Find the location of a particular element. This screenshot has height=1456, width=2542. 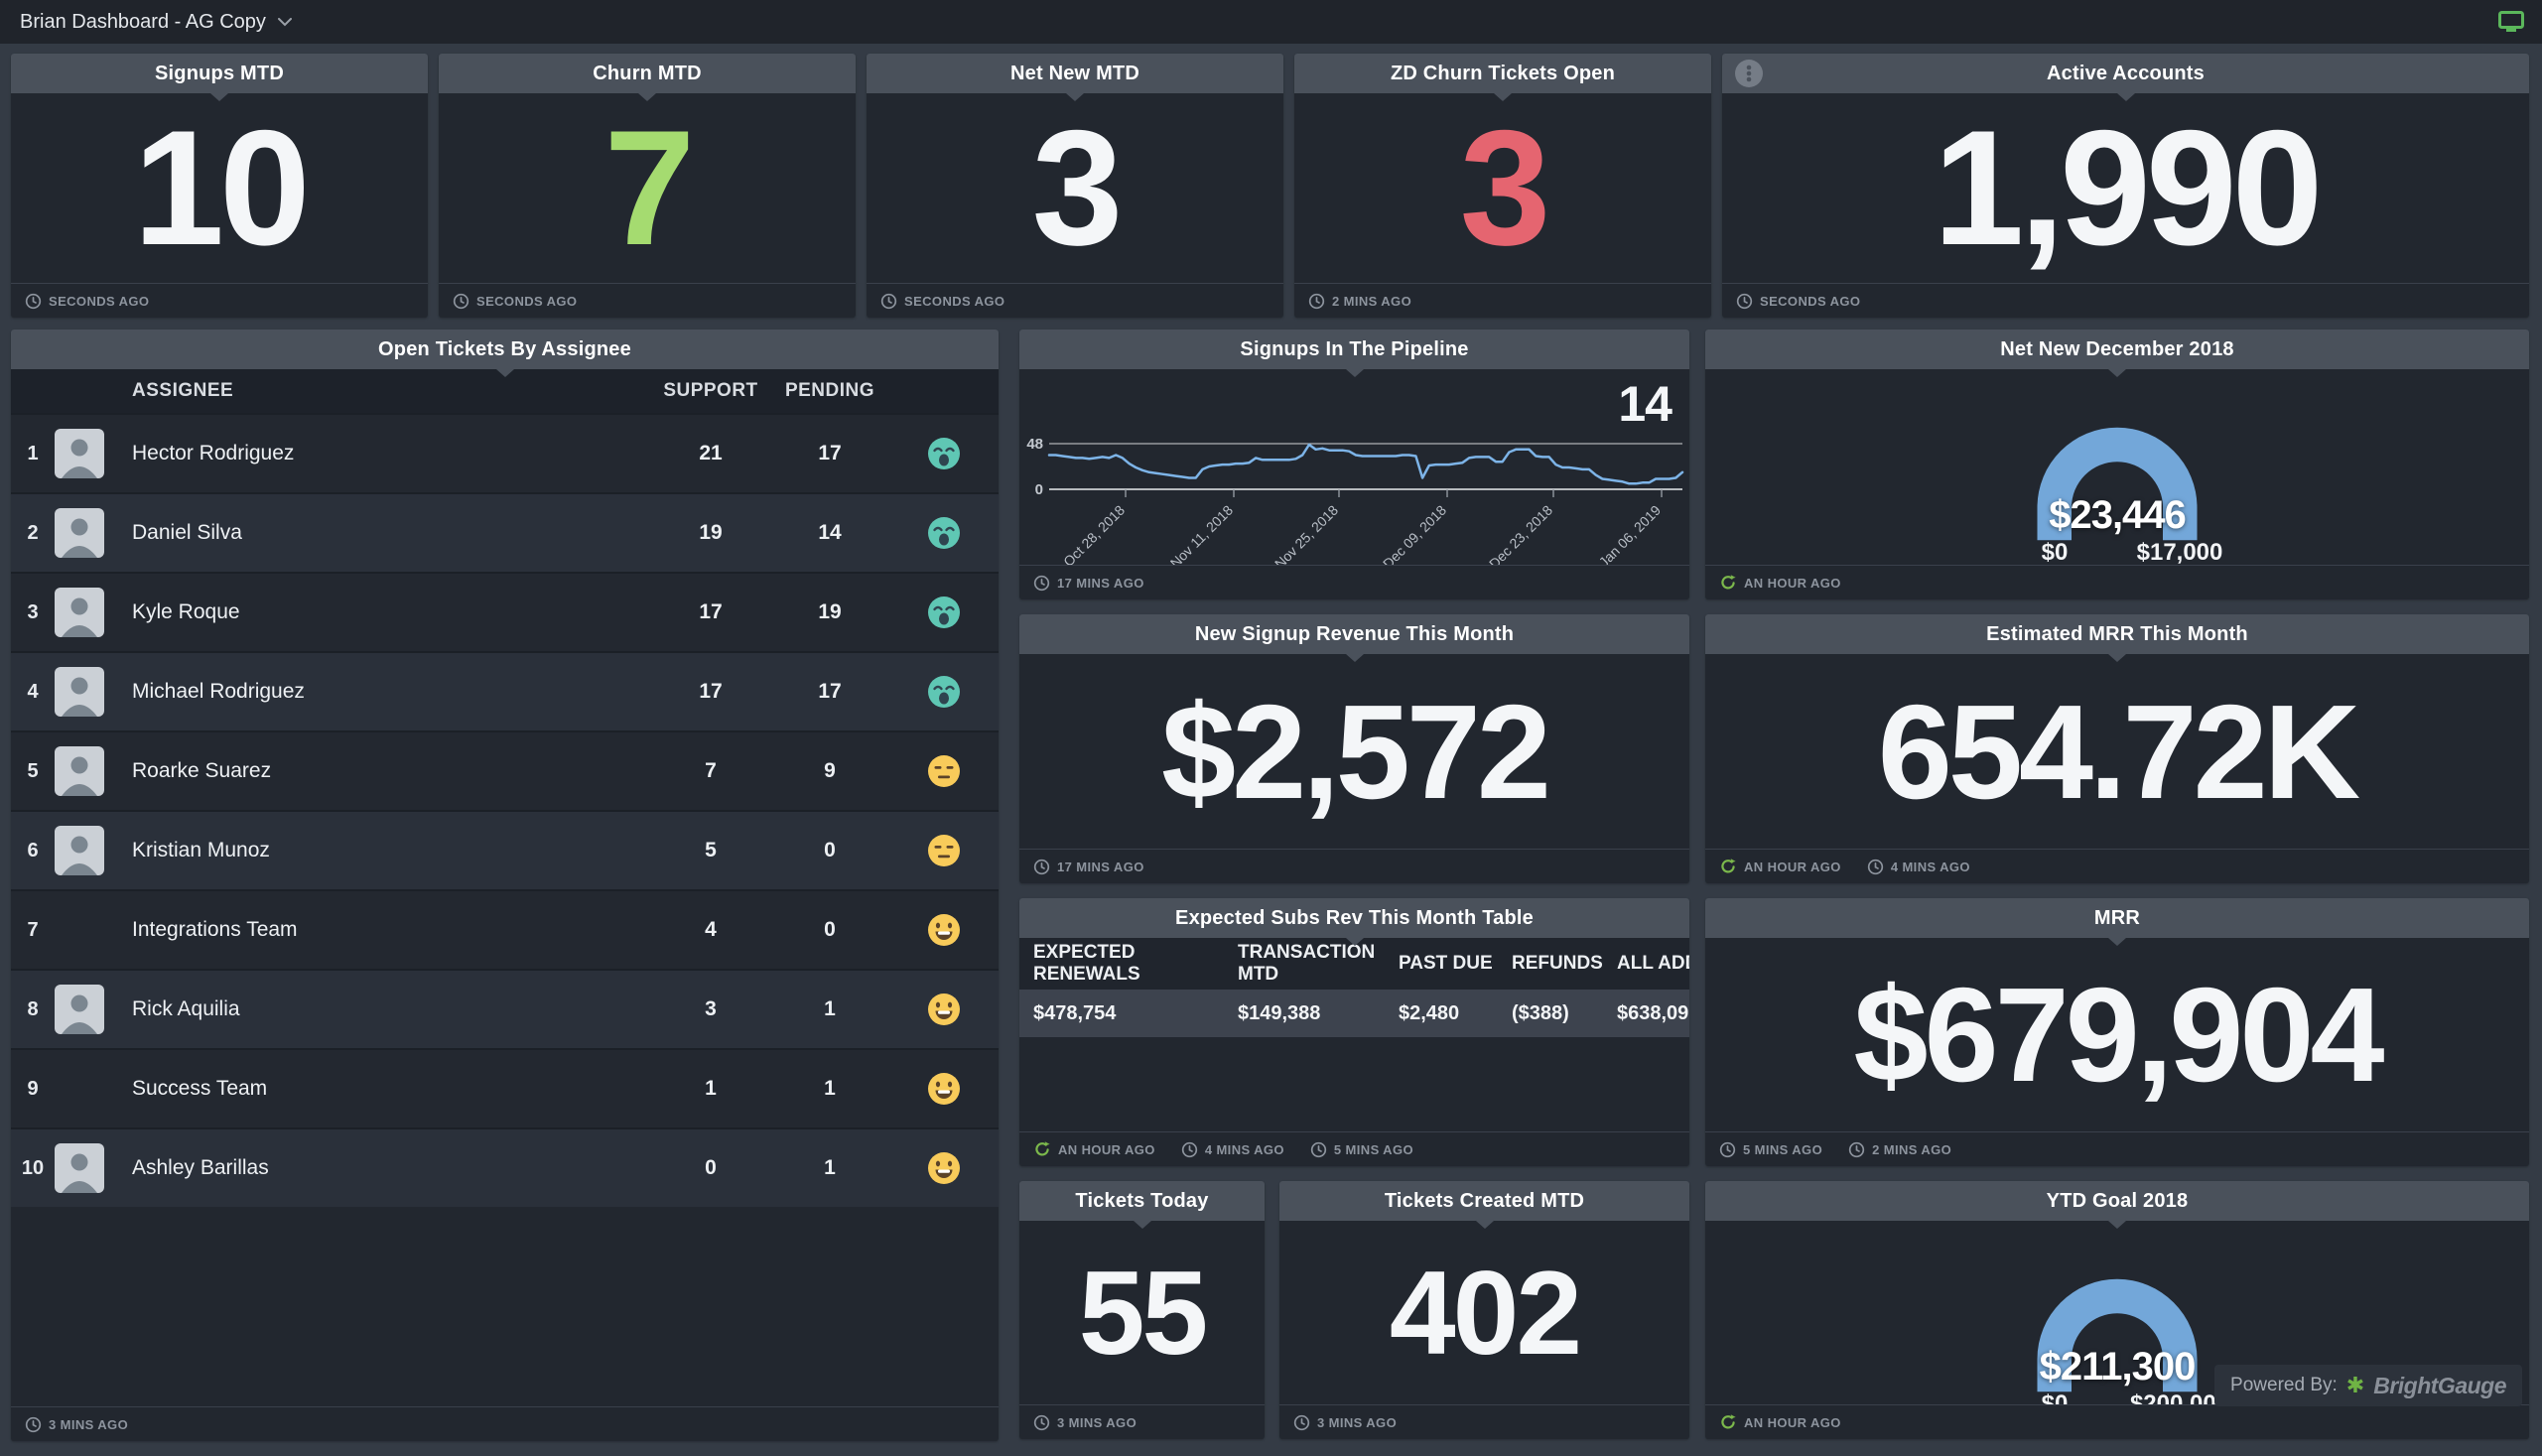

chevron-down-icon is located at coordinates (284, 22).